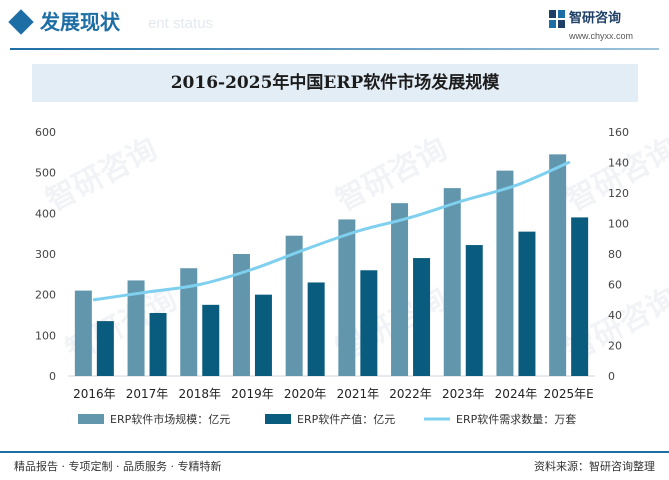 This screenshot has width=669, height=480. Describe the element at coordinates (21, 22) in the screenshot. I see `diamond-icon` at that location.